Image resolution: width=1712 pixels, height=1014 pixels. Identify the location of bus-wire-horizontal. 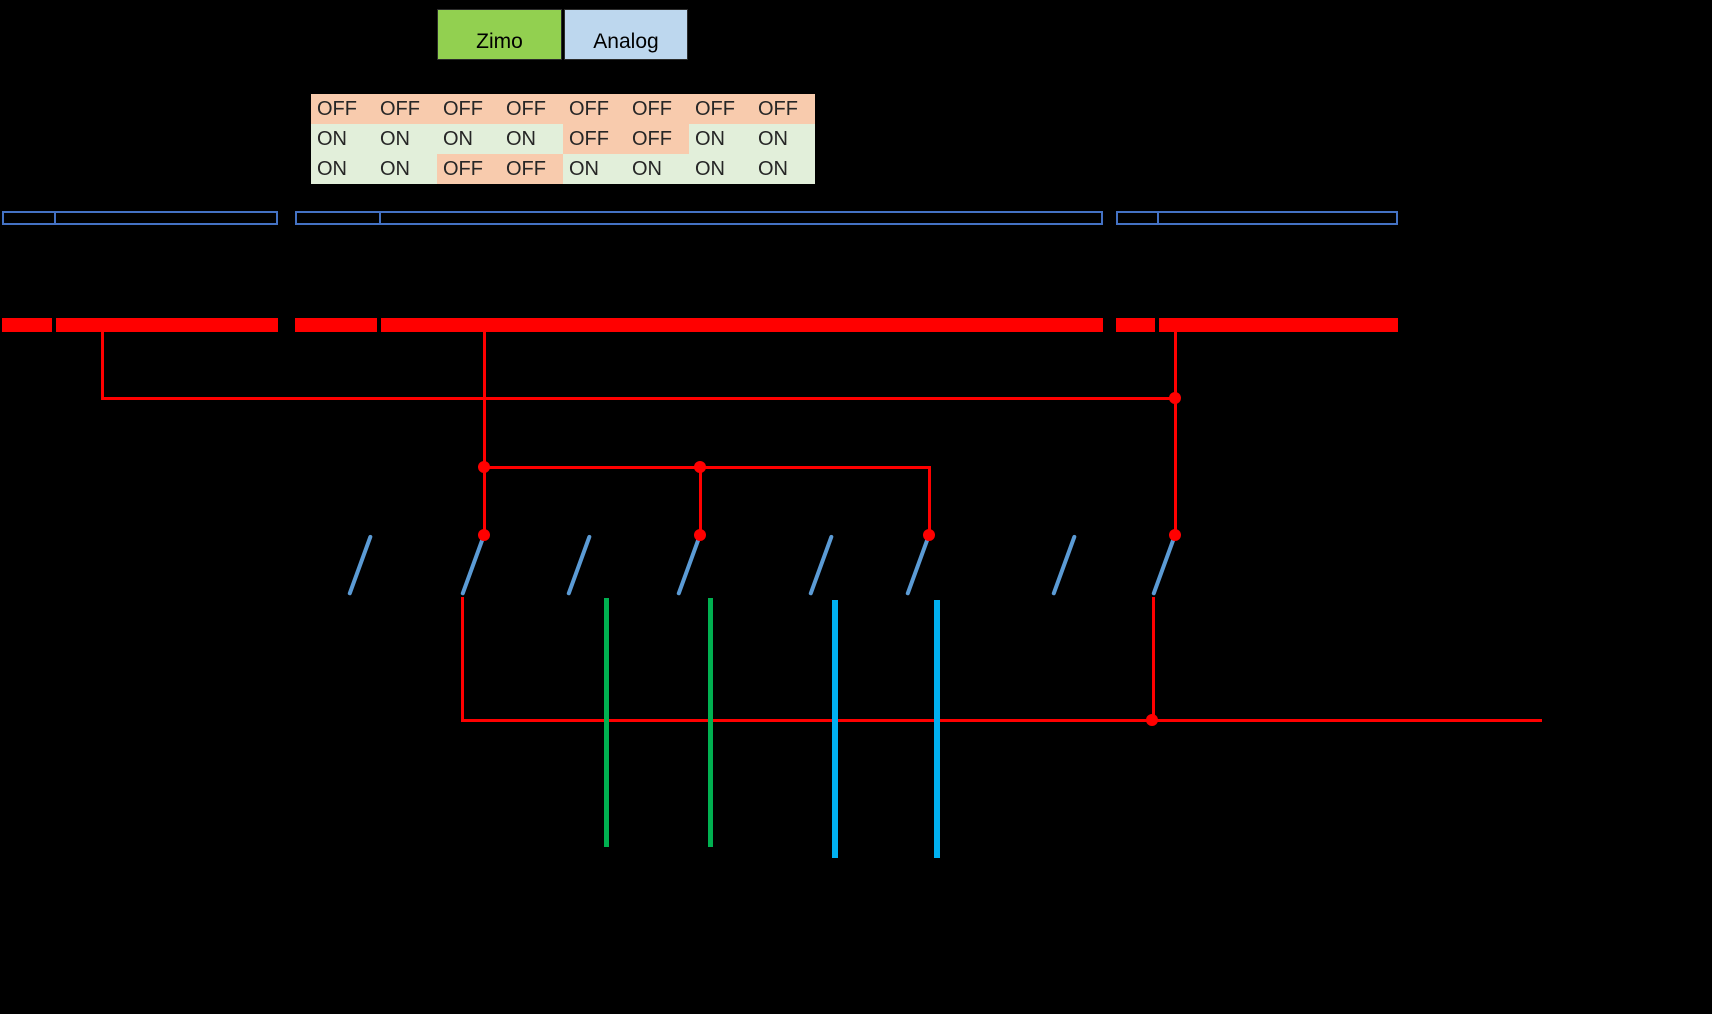
(707, 467).